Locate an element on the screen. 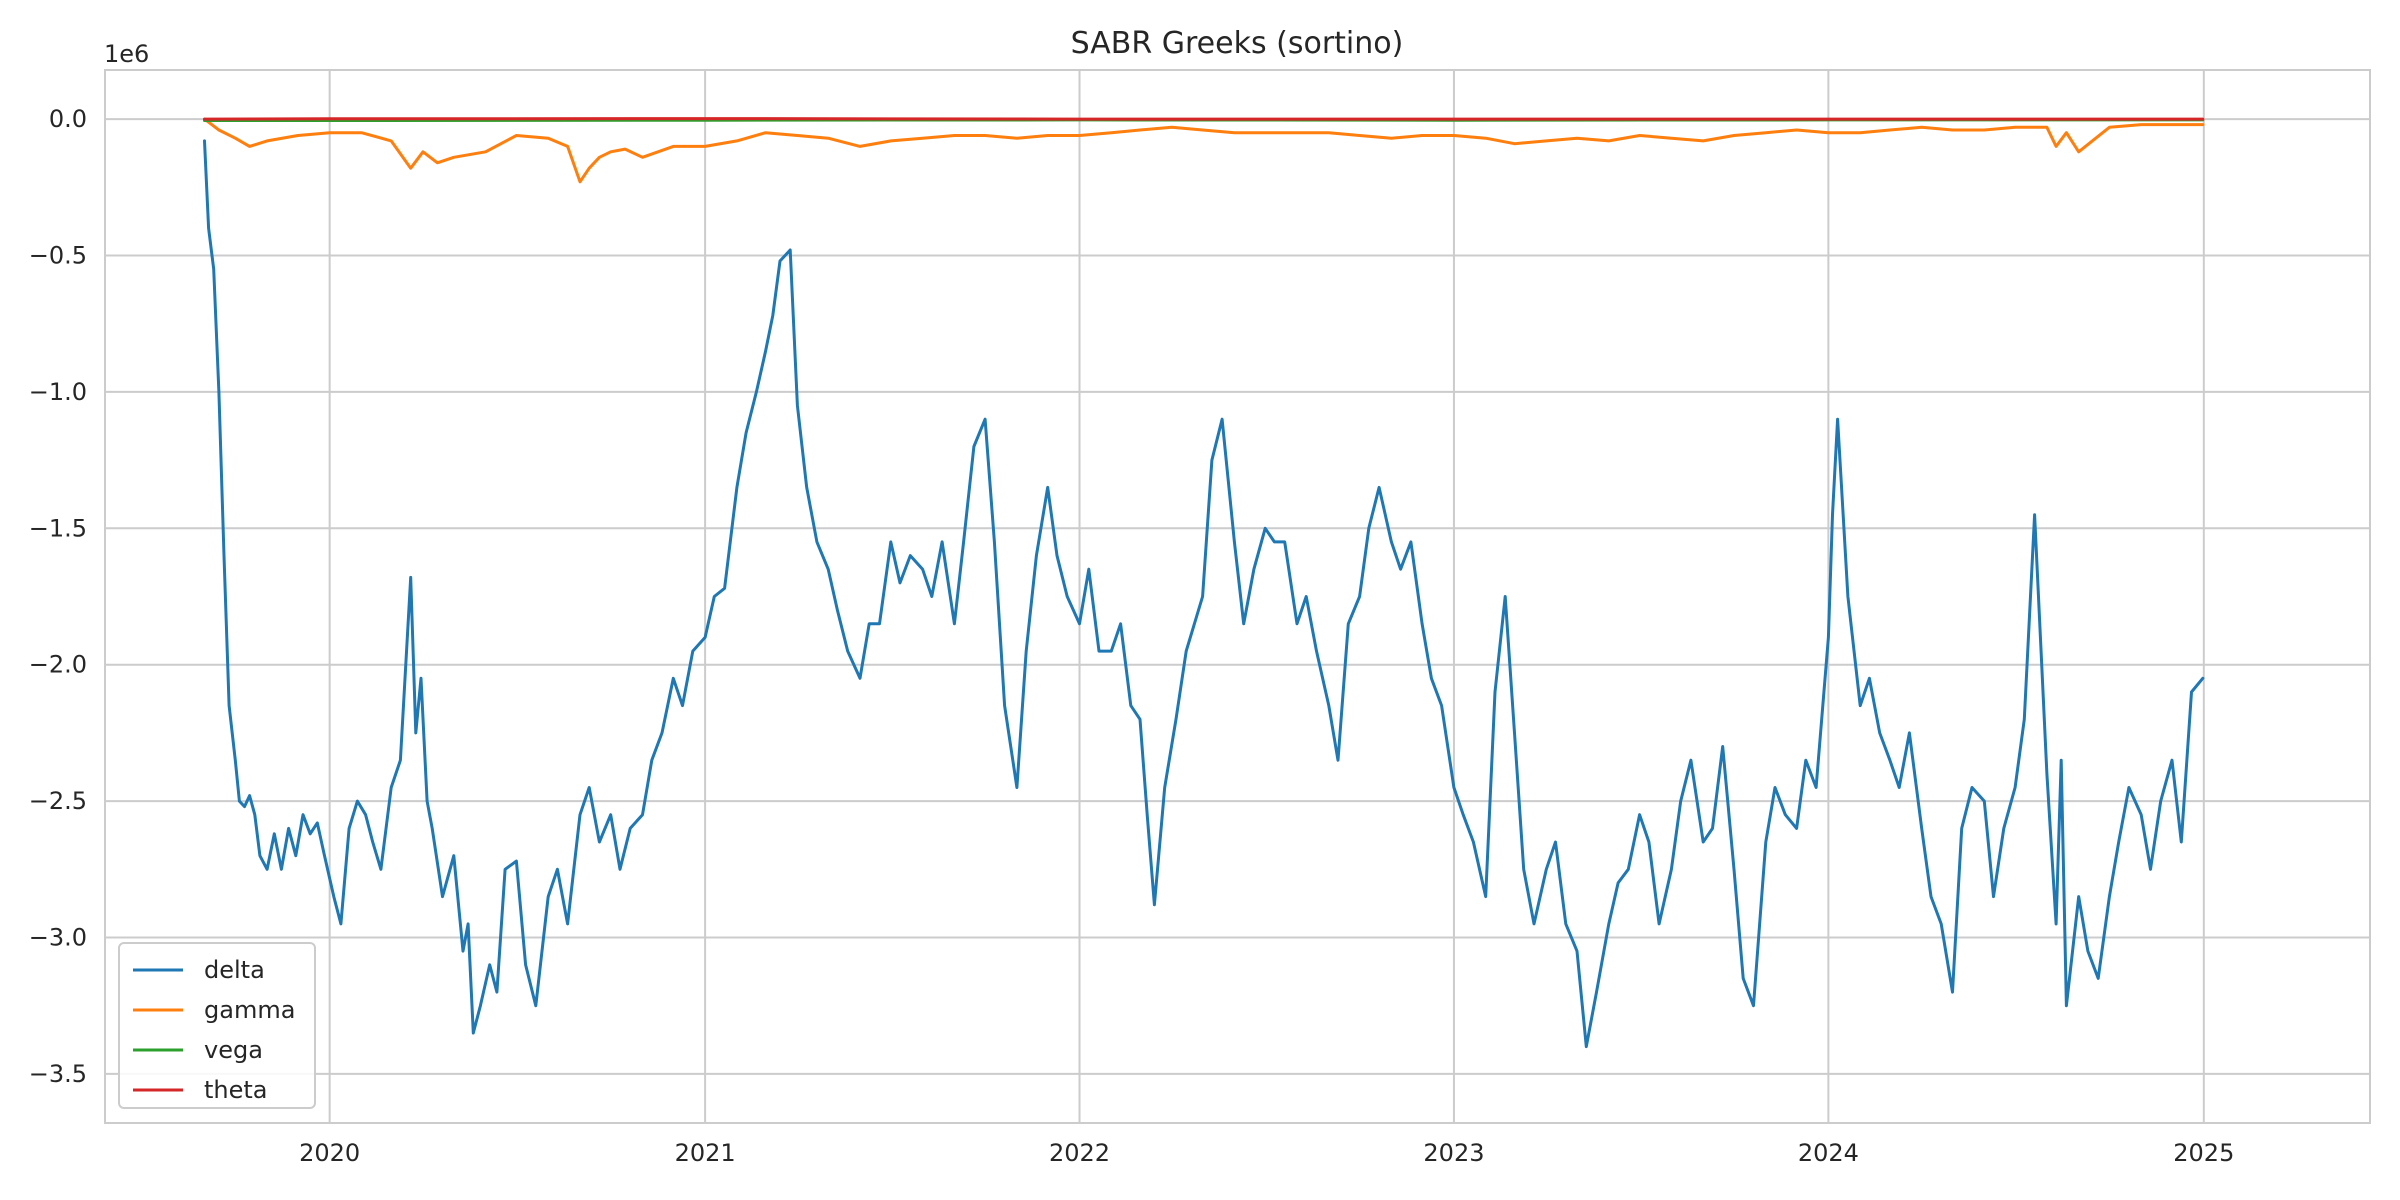  y-tick-label: −1.0 is located at coordinates (58, 392).